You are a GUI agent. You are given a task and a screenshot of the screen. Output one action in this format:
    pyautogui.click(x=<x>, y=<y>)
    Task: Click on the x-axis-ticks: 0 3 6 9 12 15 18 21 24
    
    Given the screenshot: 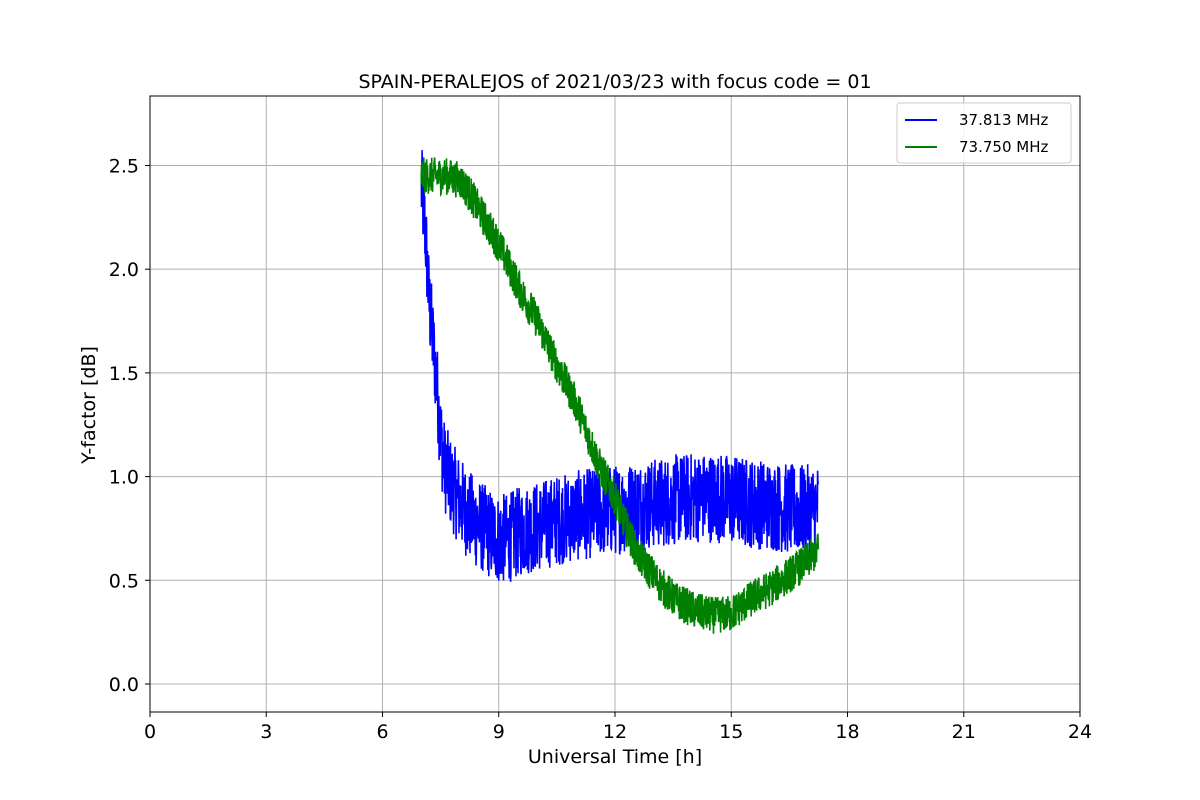 What is the action you would take?
    pyautogui.click(x=618, y=727)
    